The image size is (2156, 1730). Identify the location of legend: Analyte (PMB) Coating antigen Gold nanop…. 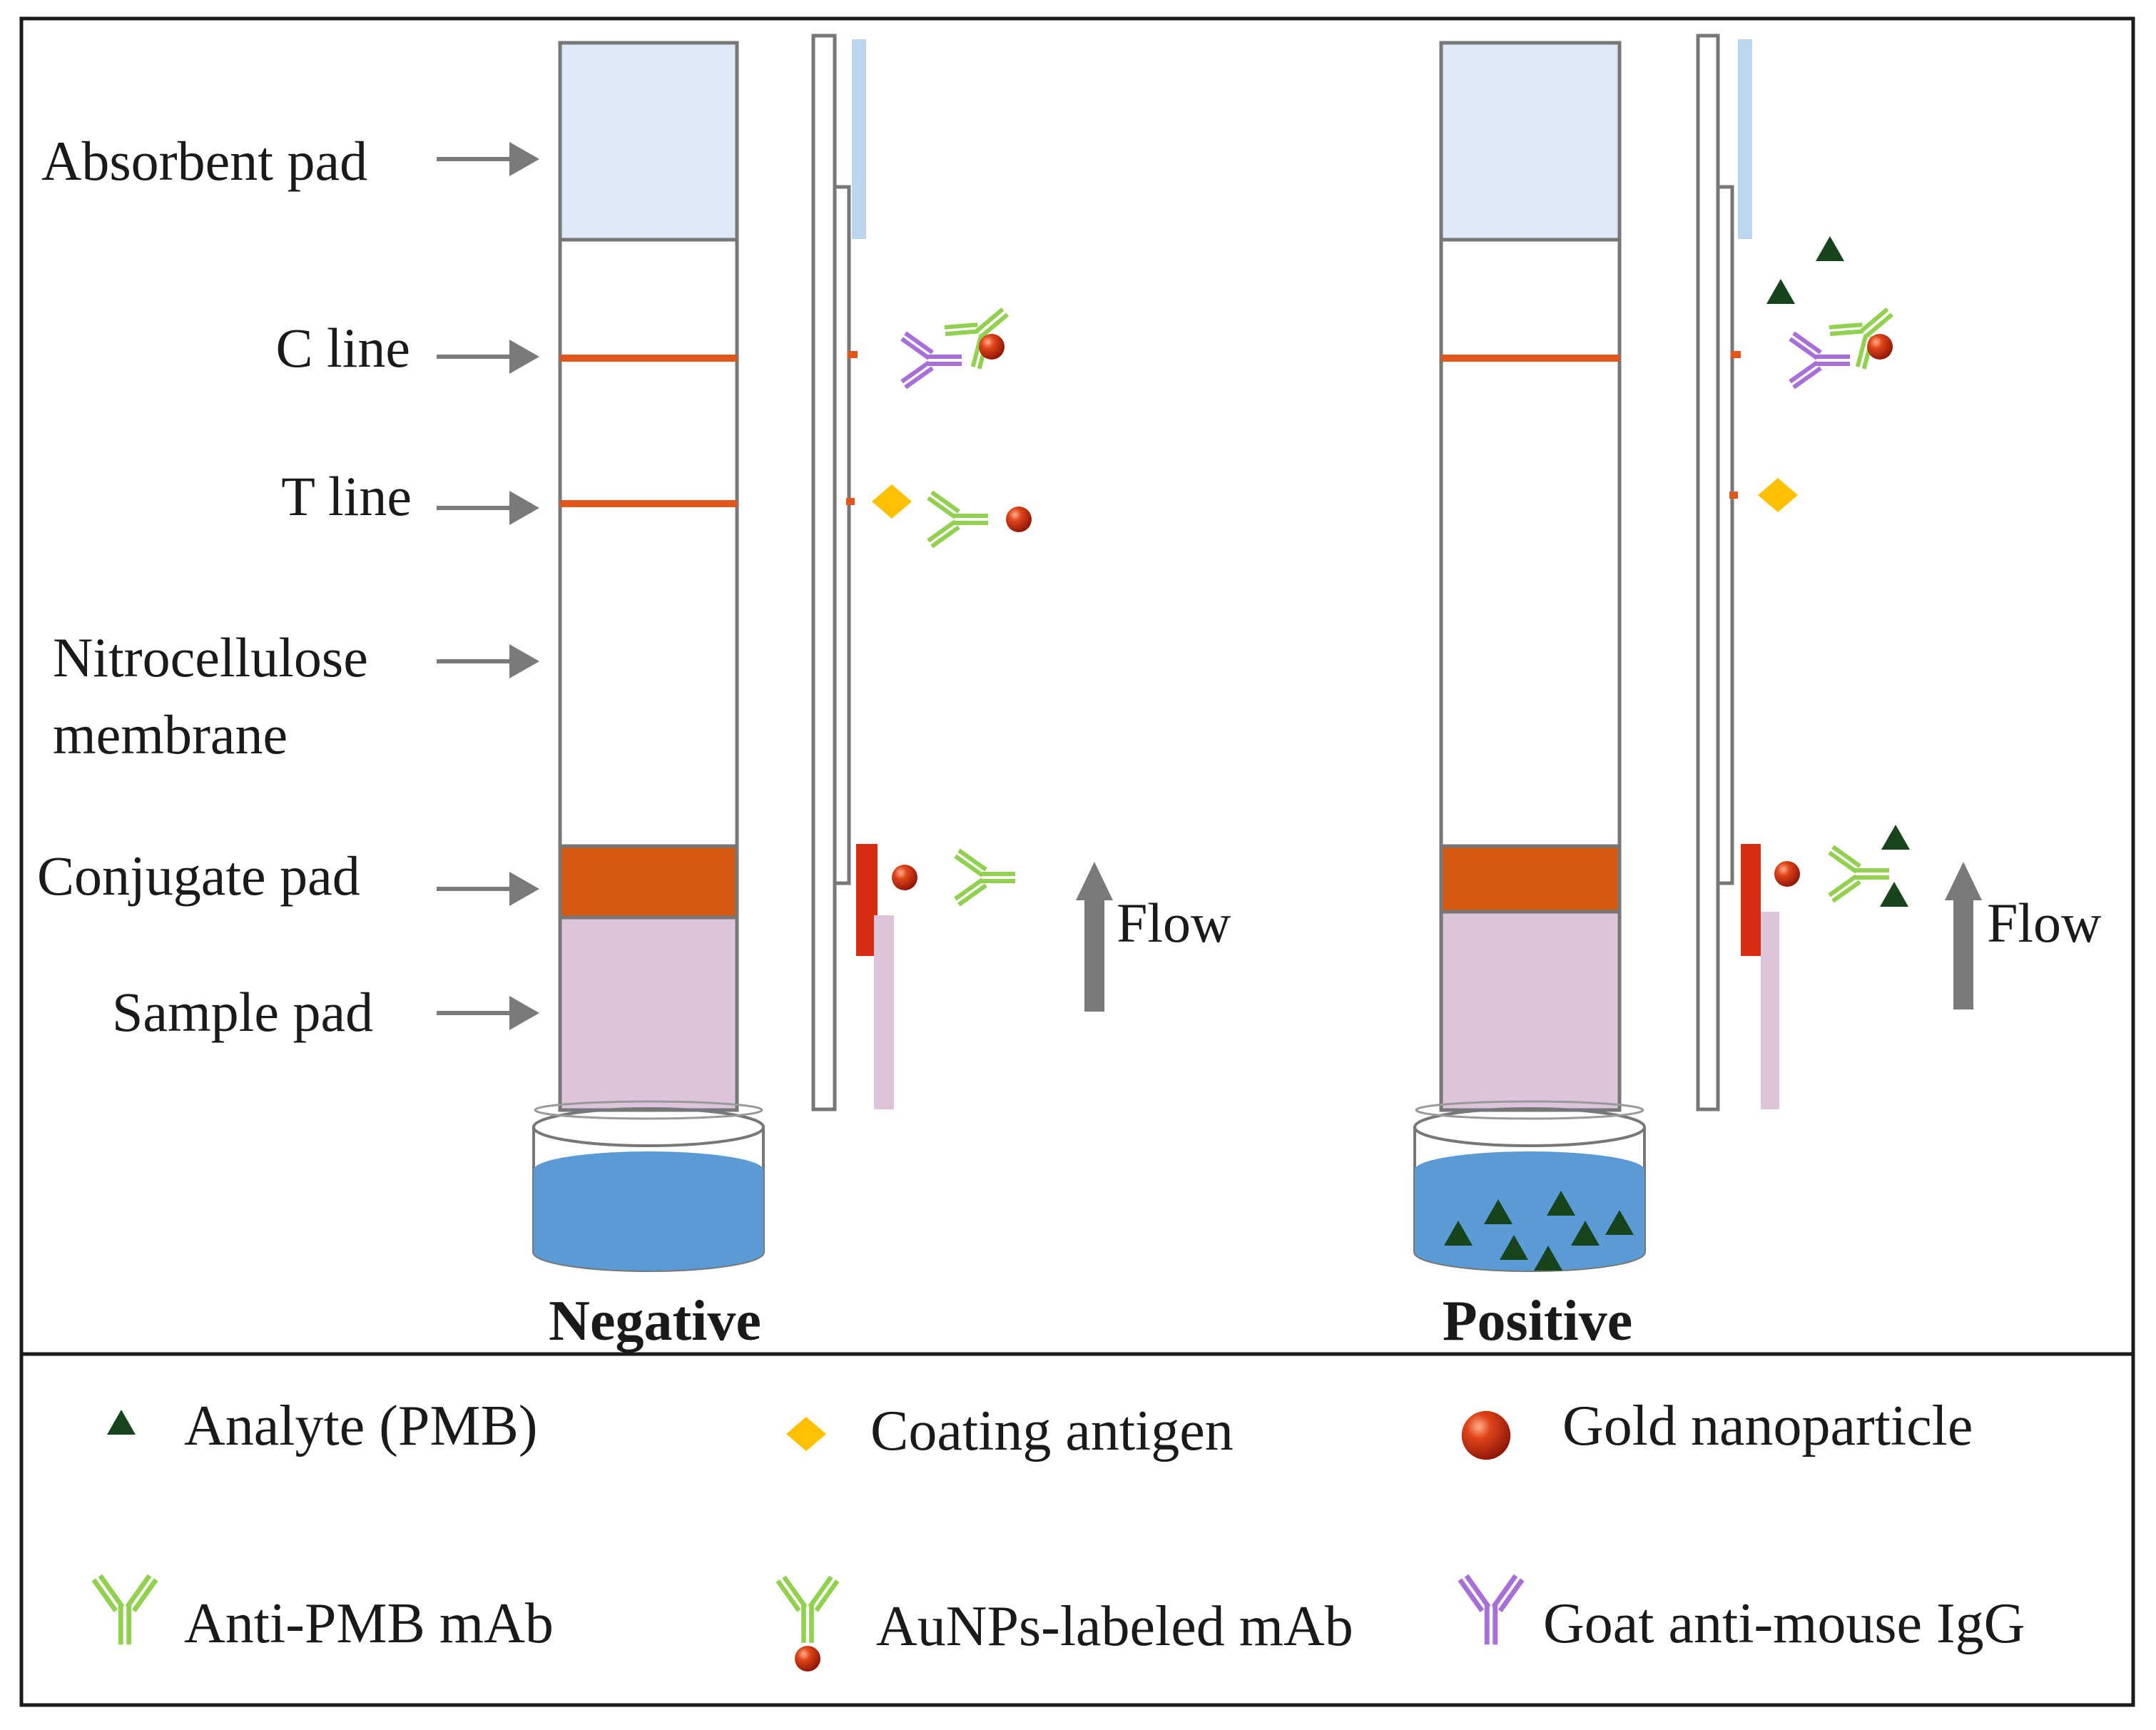
(1059, 1533).